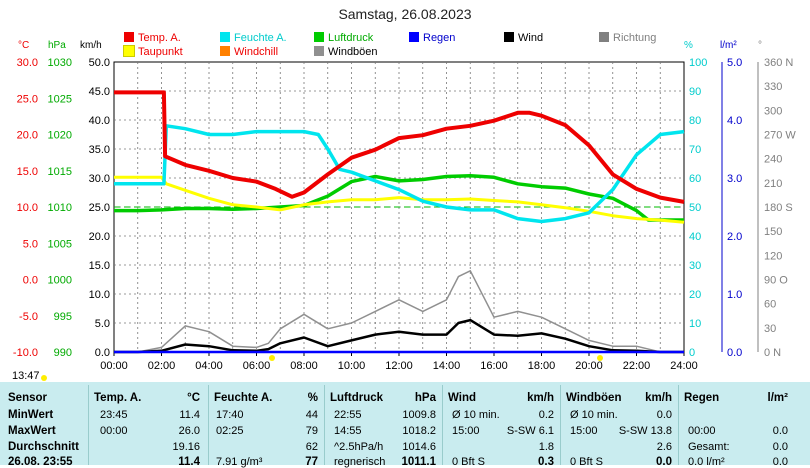  What do you see at coordinates (419, 415) in the screenshot?
I see `stats-cell: 1009.8` at bounding box center [419, 415].